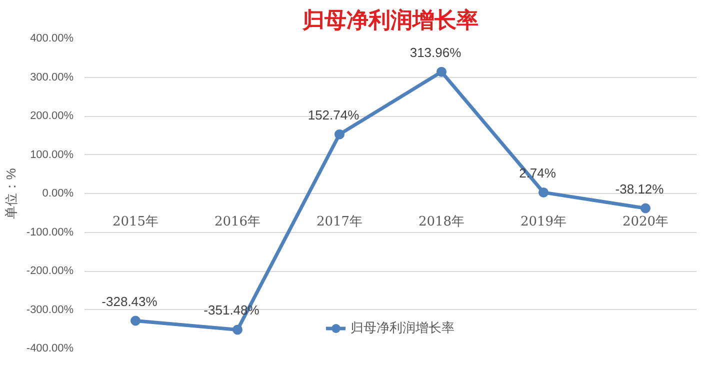 Image resolution: width=720 pixels, height=372 pixels. What do you see at coordinates (237, 222) in the screenshot?
I see `x-tick-label: 2016年` at bounding box center [237, 222].